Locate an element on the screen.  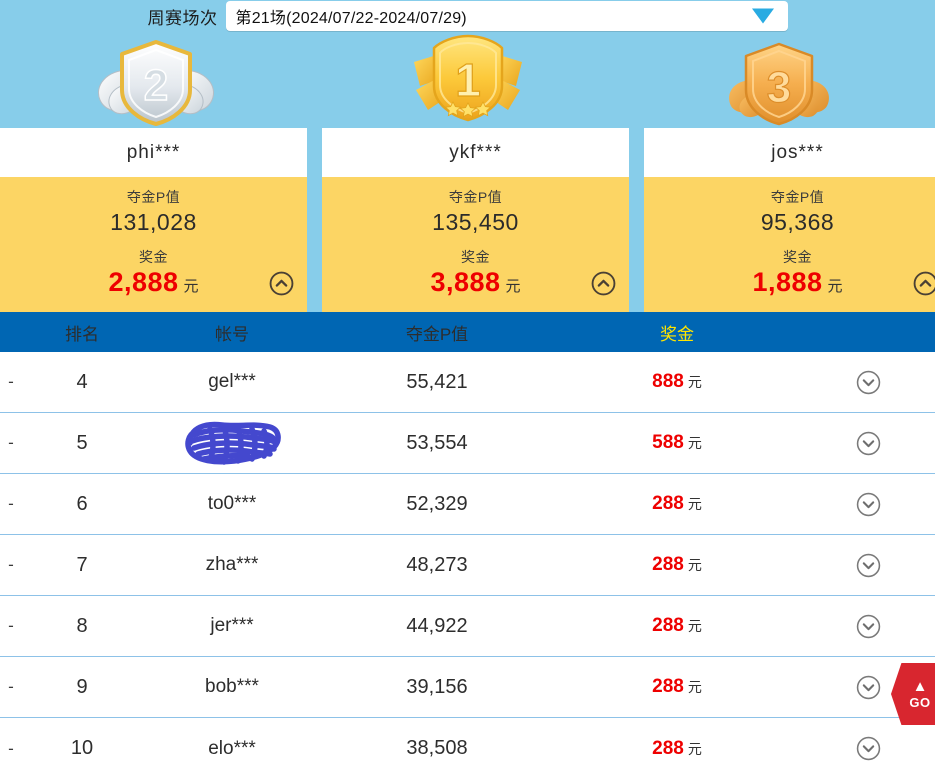
podium-card-body-first: 夺金P值 135,450 奖金 3,888 元 is located at coordinates (475, 244).